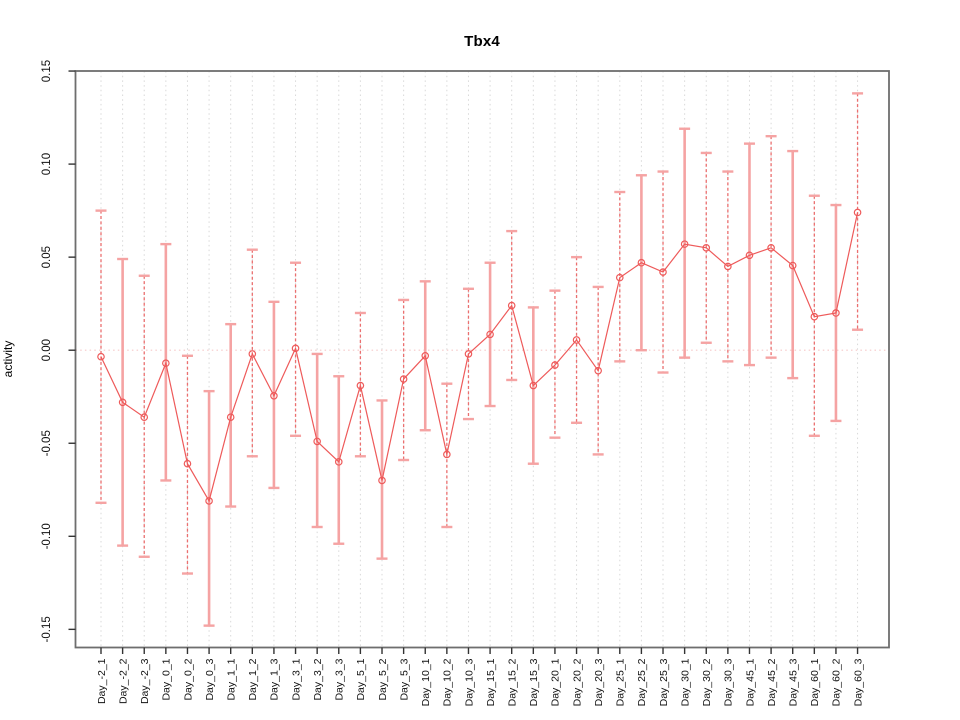 This screenshot has height=720, width=960. Describe the element at coordinates (426, 682) in the screenshot. I see `x-tick-label: Day_10_1` at that location.